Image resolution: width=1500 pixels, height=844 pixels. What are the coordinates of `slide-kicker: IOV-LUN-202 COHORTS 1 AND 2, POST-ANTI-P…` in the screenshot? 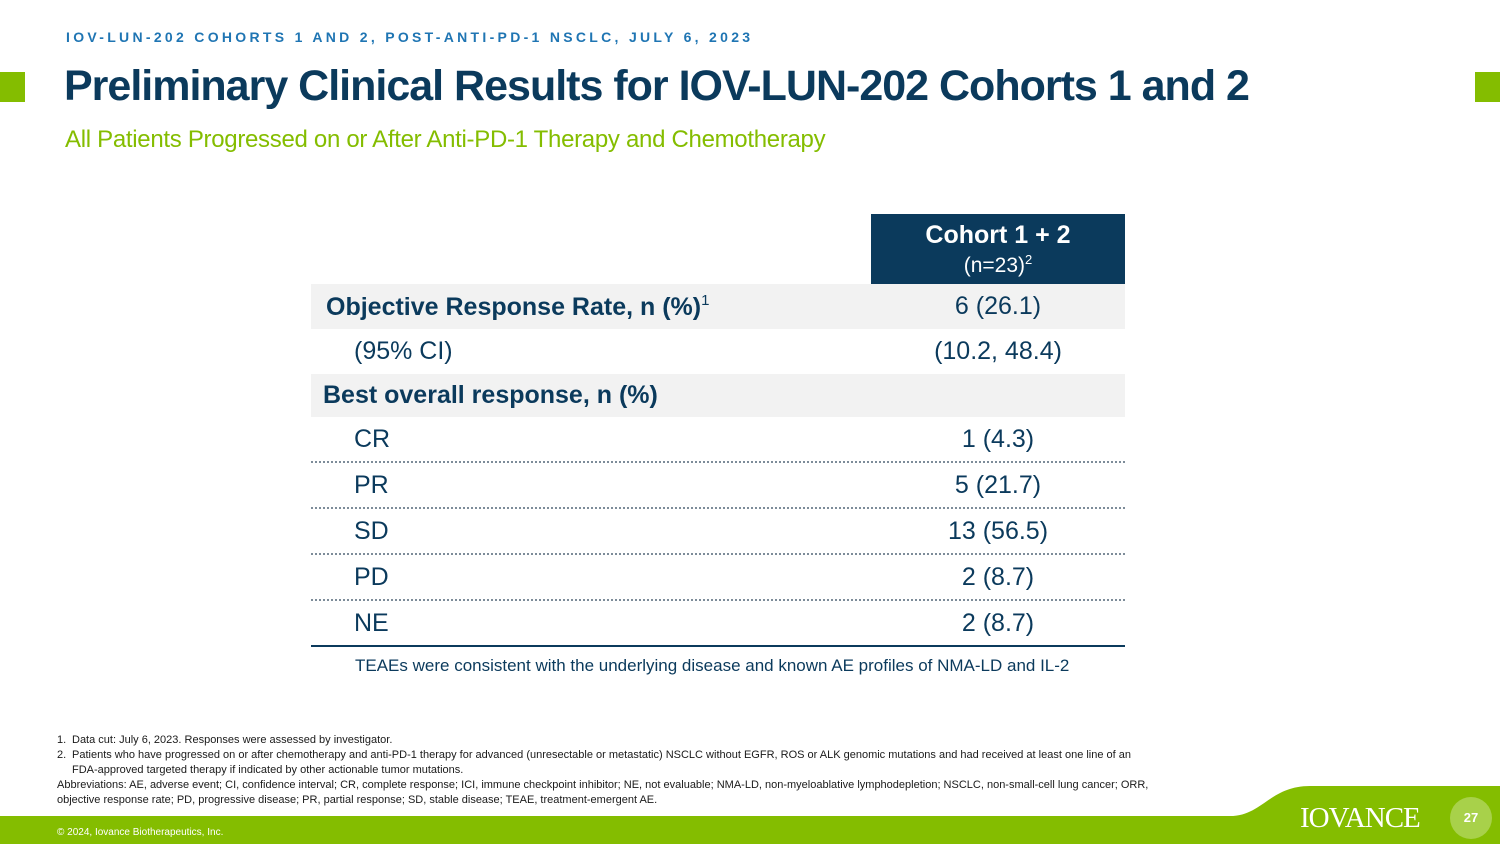 It's located at (410, 37).